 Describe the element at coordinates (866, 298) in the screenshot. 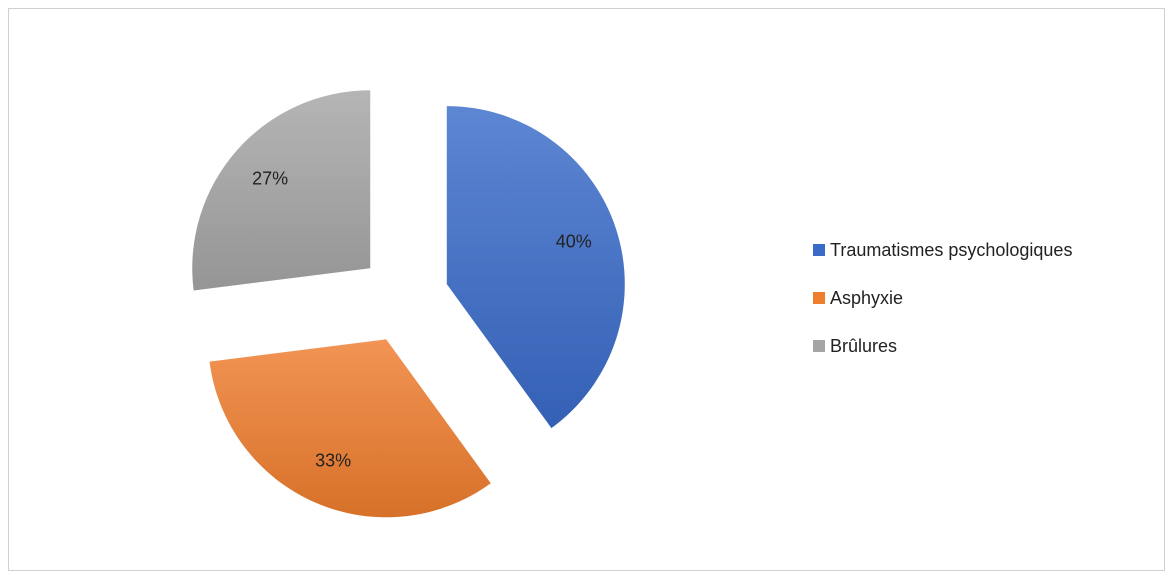

I see `legend-label: Asphyxie` at that location.